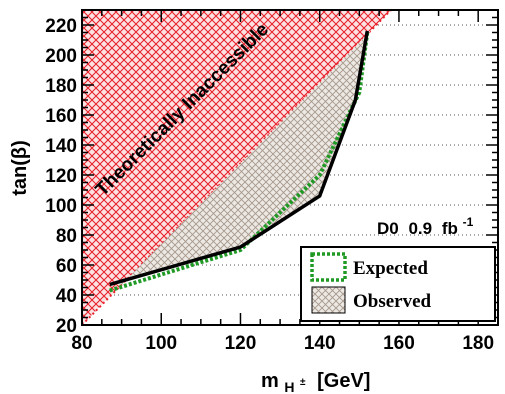 The image size is (505, 394). Describe the element at coordinates (61, 26) in the screenshot. I see `y-tick-label: 220` at that location.